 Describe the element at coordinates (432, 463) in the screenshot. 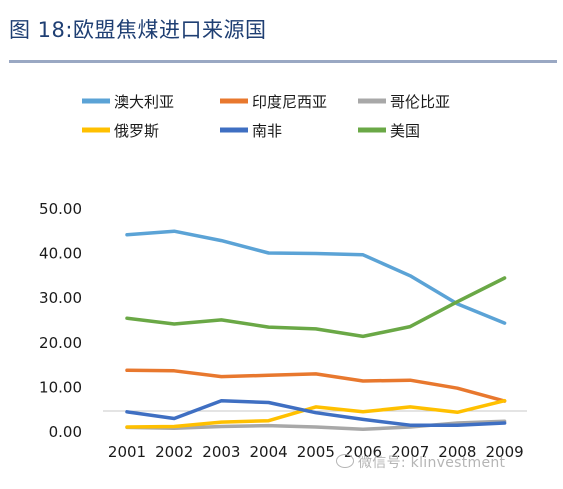

I see `watermark-text: 微信号: klinvestment` at that location.